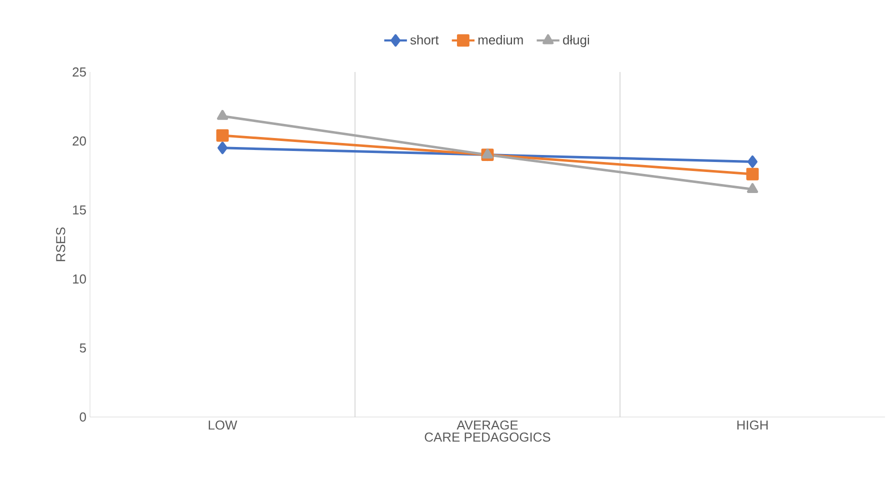 This screenshot has width=893, height=481. What do you see at coordinates (79, 279) in the screenshot?
I see `y-tick-label: 10` at bounding box center [79, 279].